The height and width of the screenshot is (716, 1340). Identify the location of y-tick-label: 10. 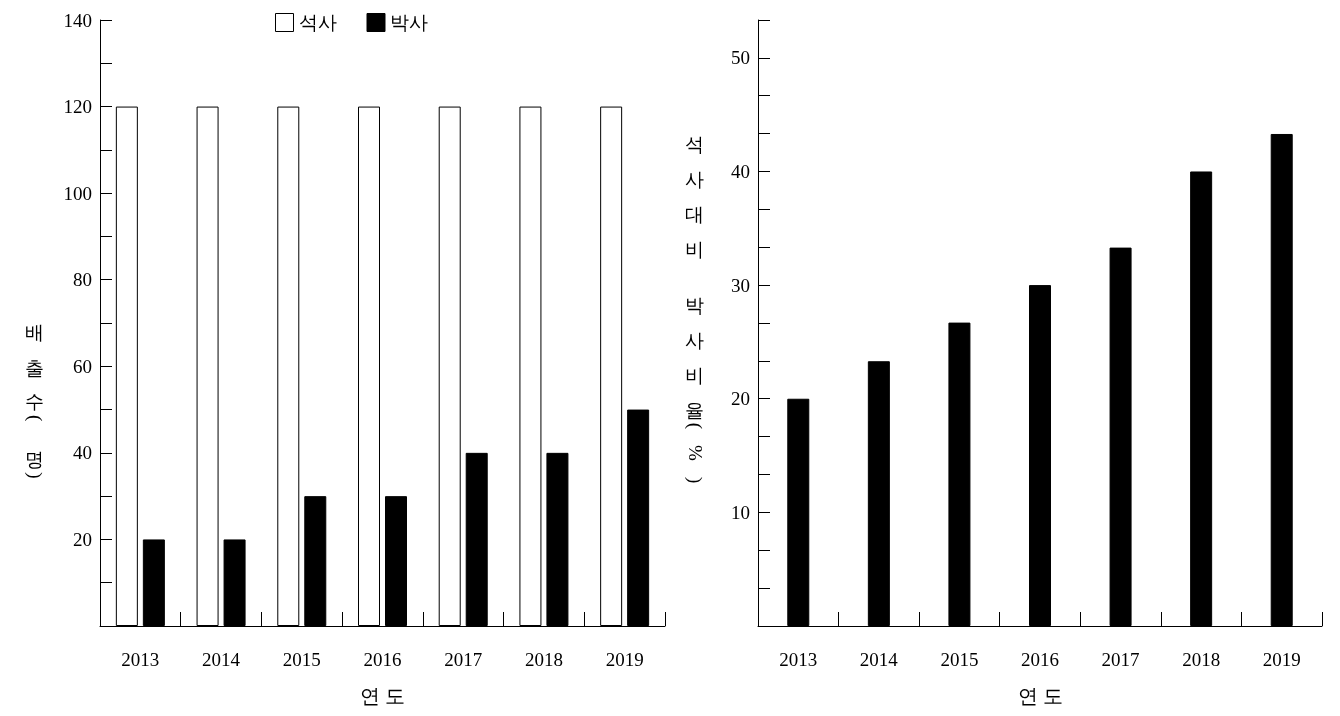
(740, 512).